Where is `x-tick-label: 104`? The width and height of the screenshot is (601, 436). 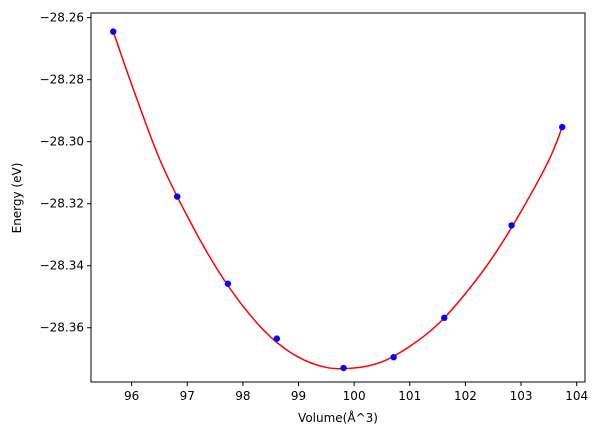 x-tick-label: 104 is located at coordinates (576, 396).